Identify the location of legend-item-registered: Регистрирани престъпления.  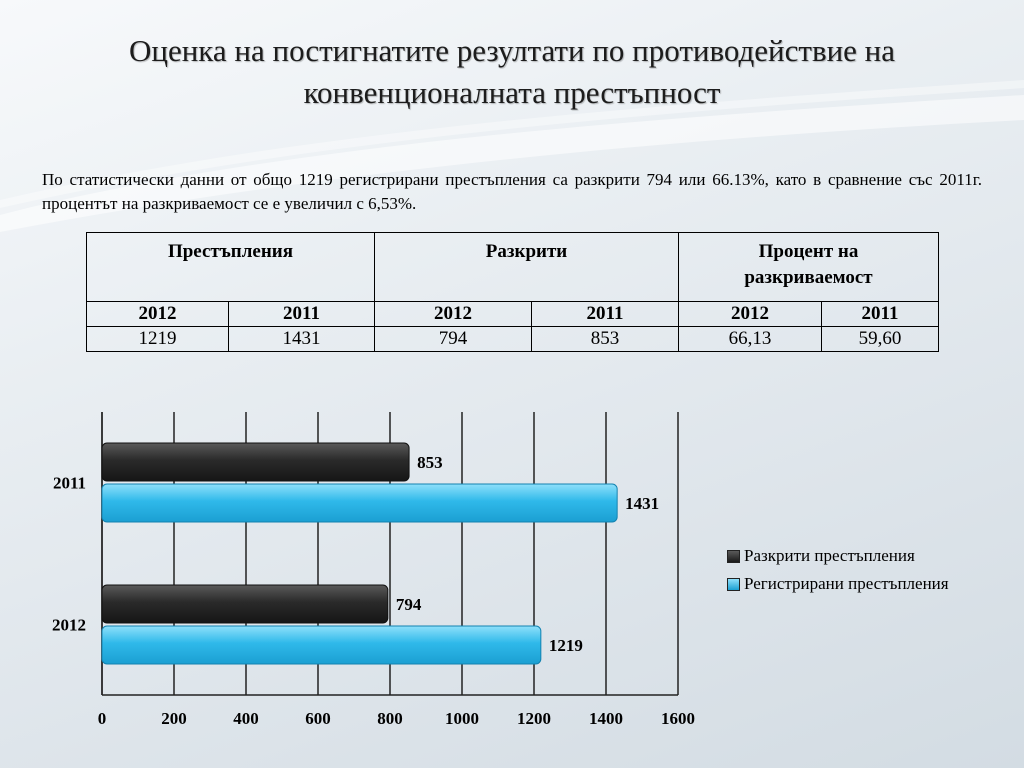
(838, 584).